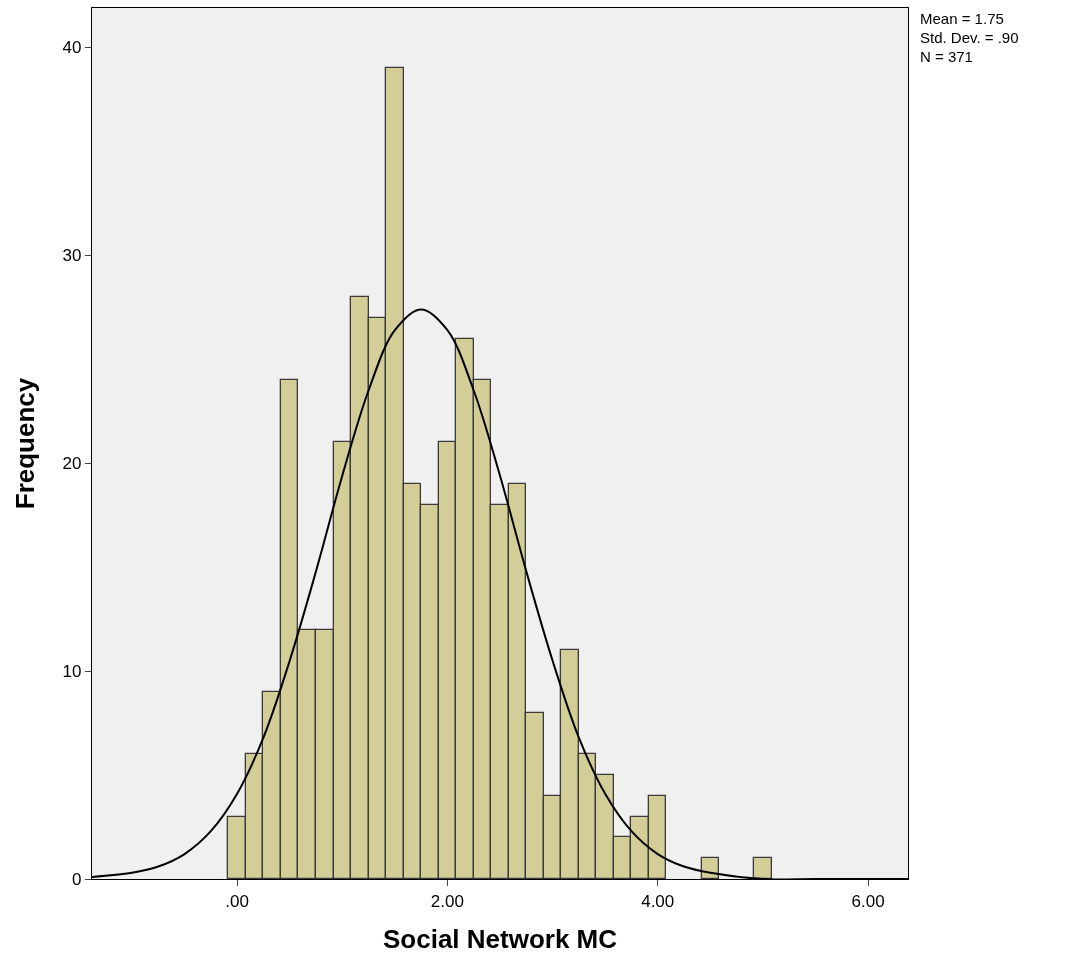  I want to click on y-tick-label: 40, so click(72, 48).